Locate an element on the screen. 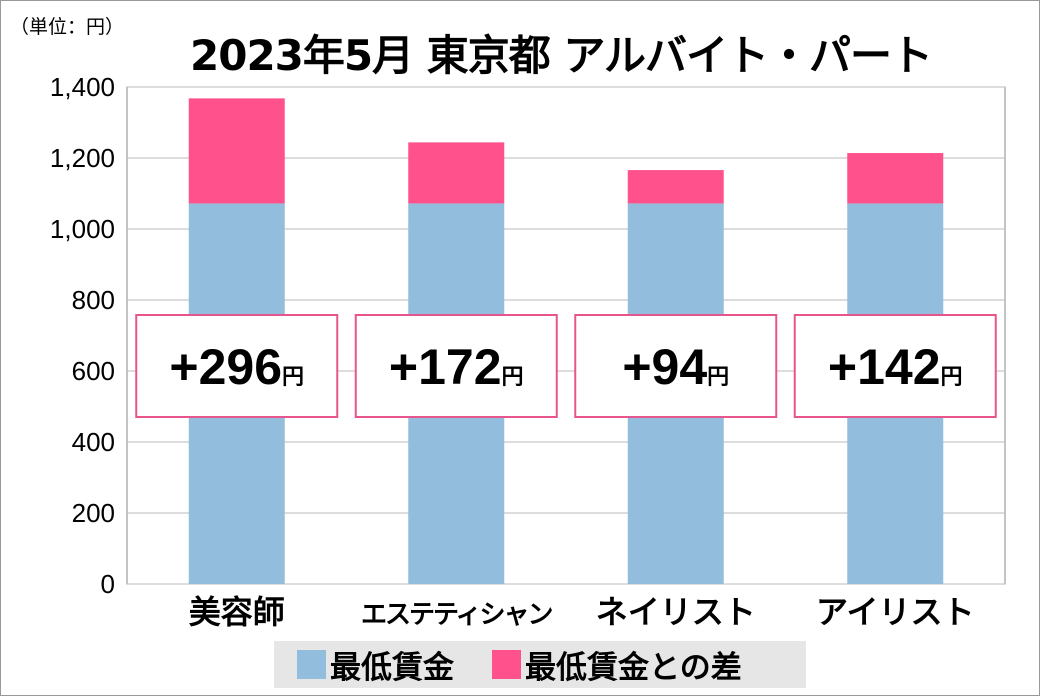  y-tick-label: 1,000 is located at coordinates (82, 229).